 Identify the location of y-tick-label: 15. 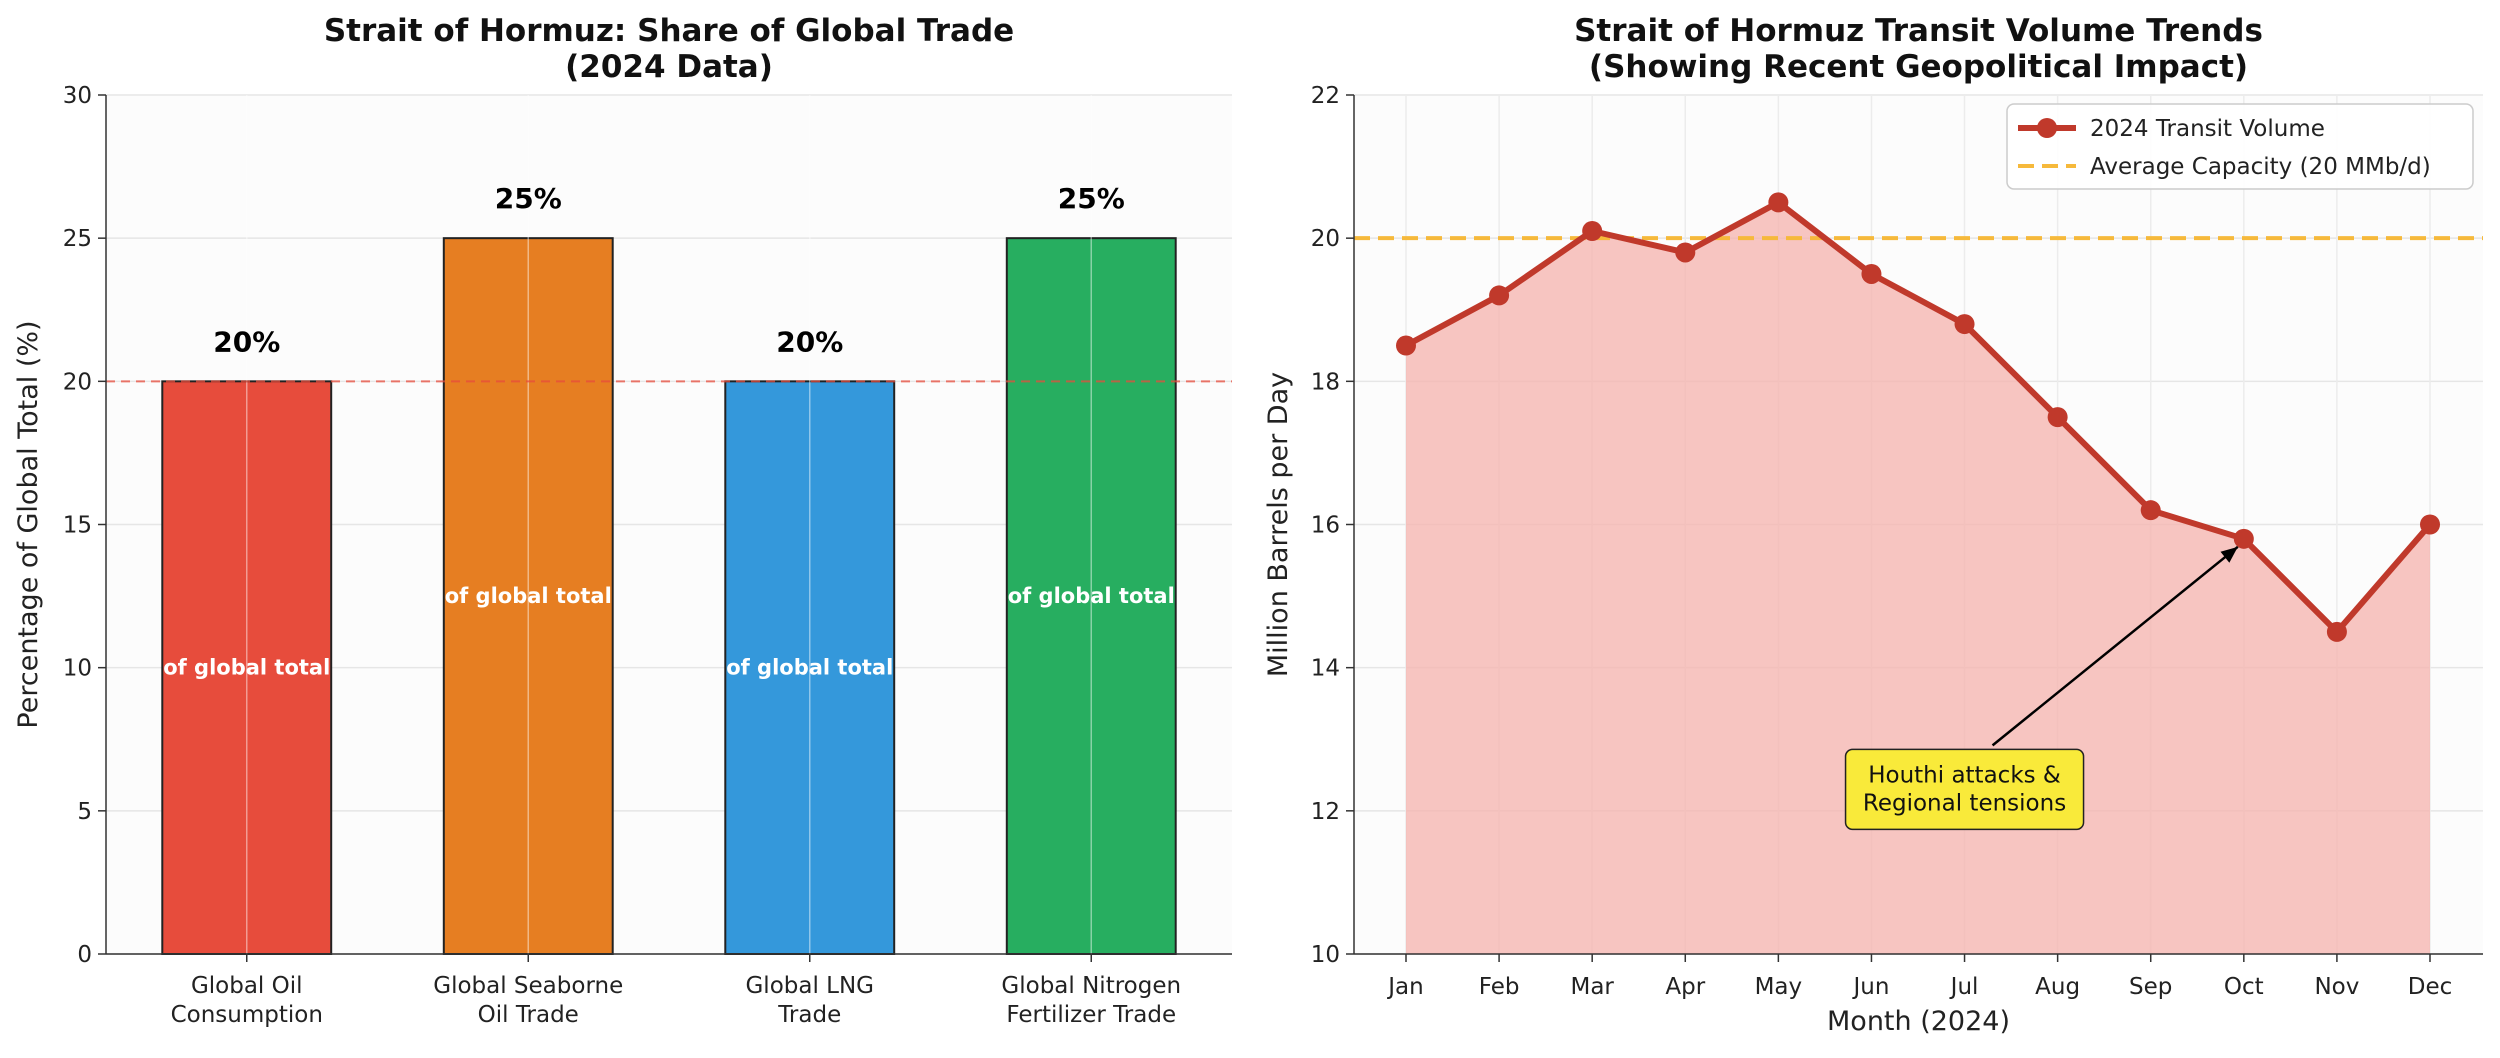
(77, 526).